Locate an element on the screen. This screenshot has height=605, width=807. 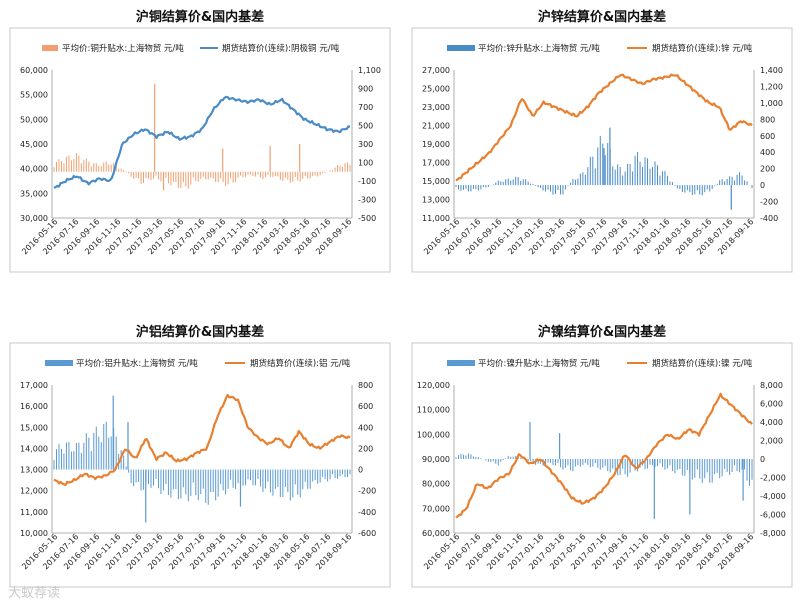
chart-title: 沪镍结算价&国内基差 is located at coordinates (602, 332).